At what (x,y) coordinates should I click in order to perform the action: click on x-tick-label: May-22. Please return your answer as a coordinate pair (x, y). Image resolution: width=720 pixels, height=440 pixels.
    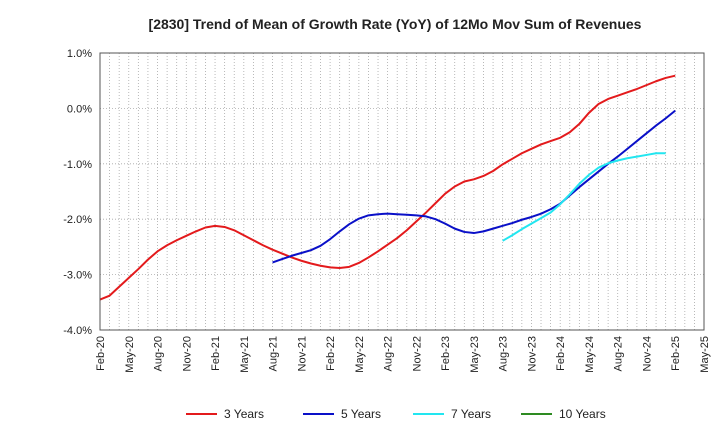
    Looking at the image, I should click on (360, 354).